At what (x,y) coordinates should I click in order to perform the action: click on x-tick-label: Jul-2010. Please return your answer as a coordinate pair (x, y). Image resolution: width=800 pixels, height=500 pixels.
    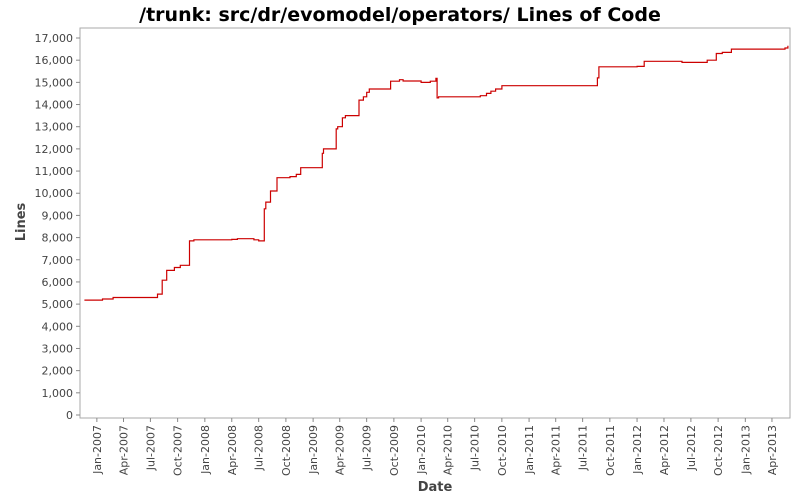
    Looking at the image, I should click on (475, 448).